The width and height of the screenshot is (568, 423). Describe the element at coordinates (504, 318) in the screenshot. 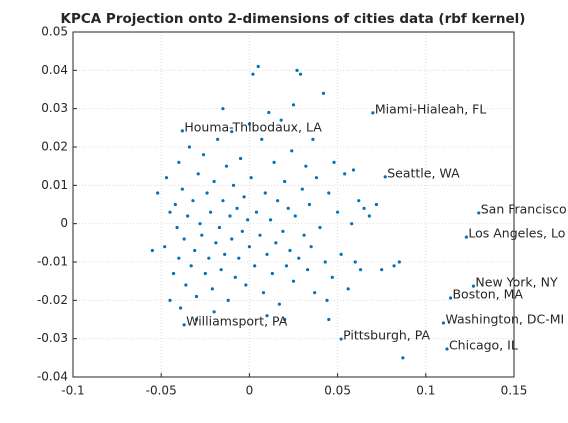

I see `annotation: Washington, DC-MI` at that location.